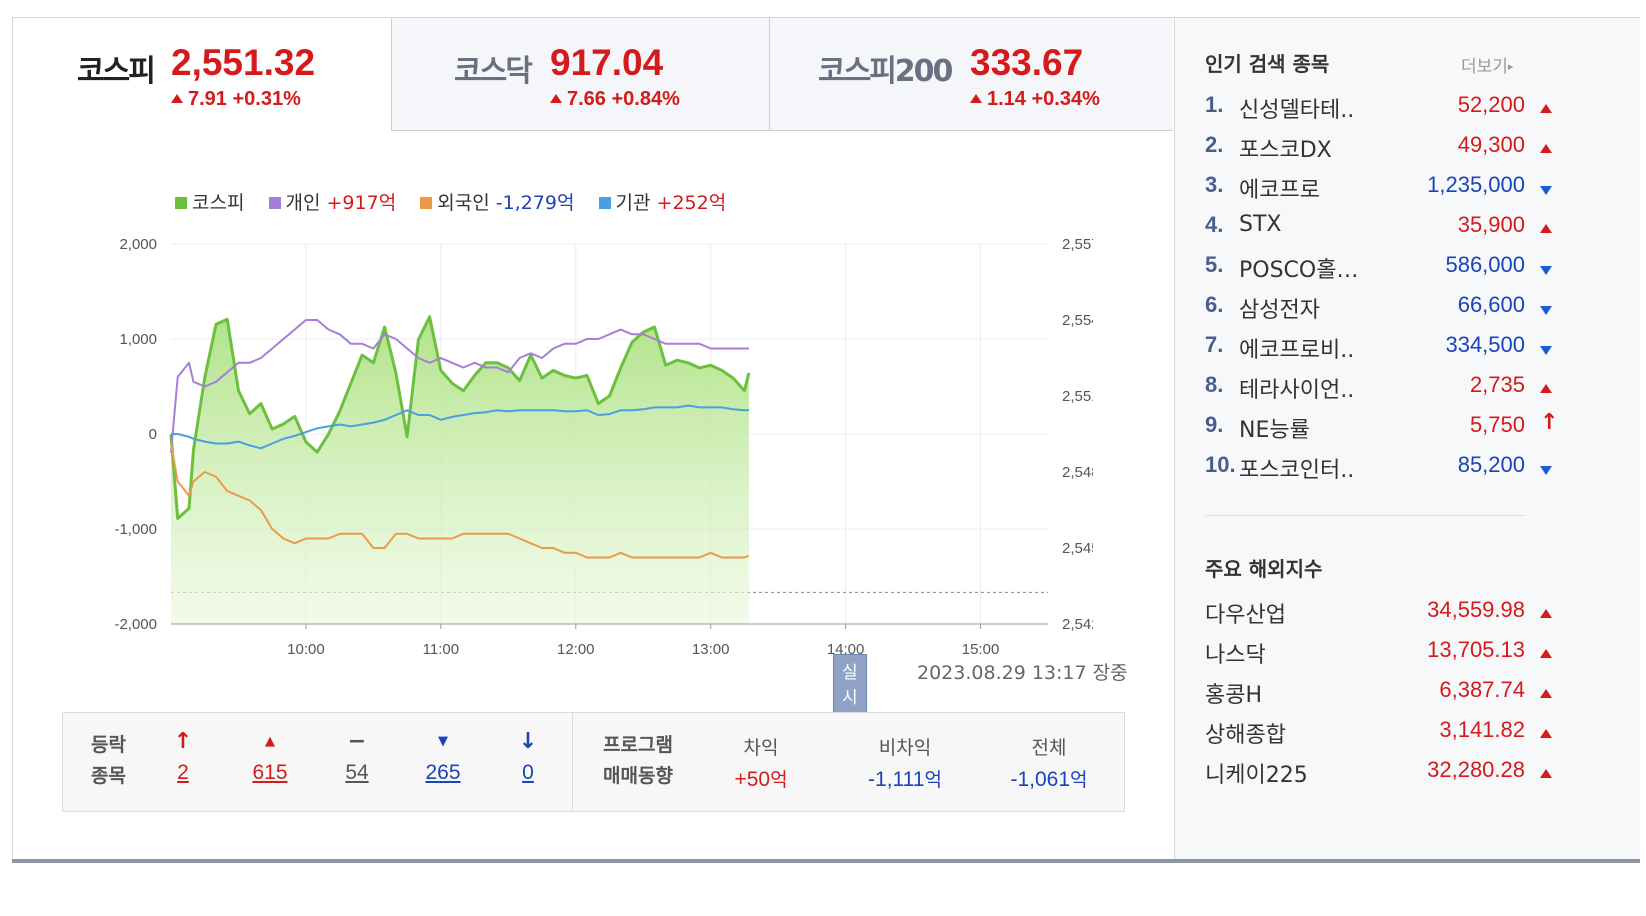  Describe the element at coordinates (1378, 737) in the screenshot. I see `overseas-index-item: 상해종합 3,141.82` at that location.